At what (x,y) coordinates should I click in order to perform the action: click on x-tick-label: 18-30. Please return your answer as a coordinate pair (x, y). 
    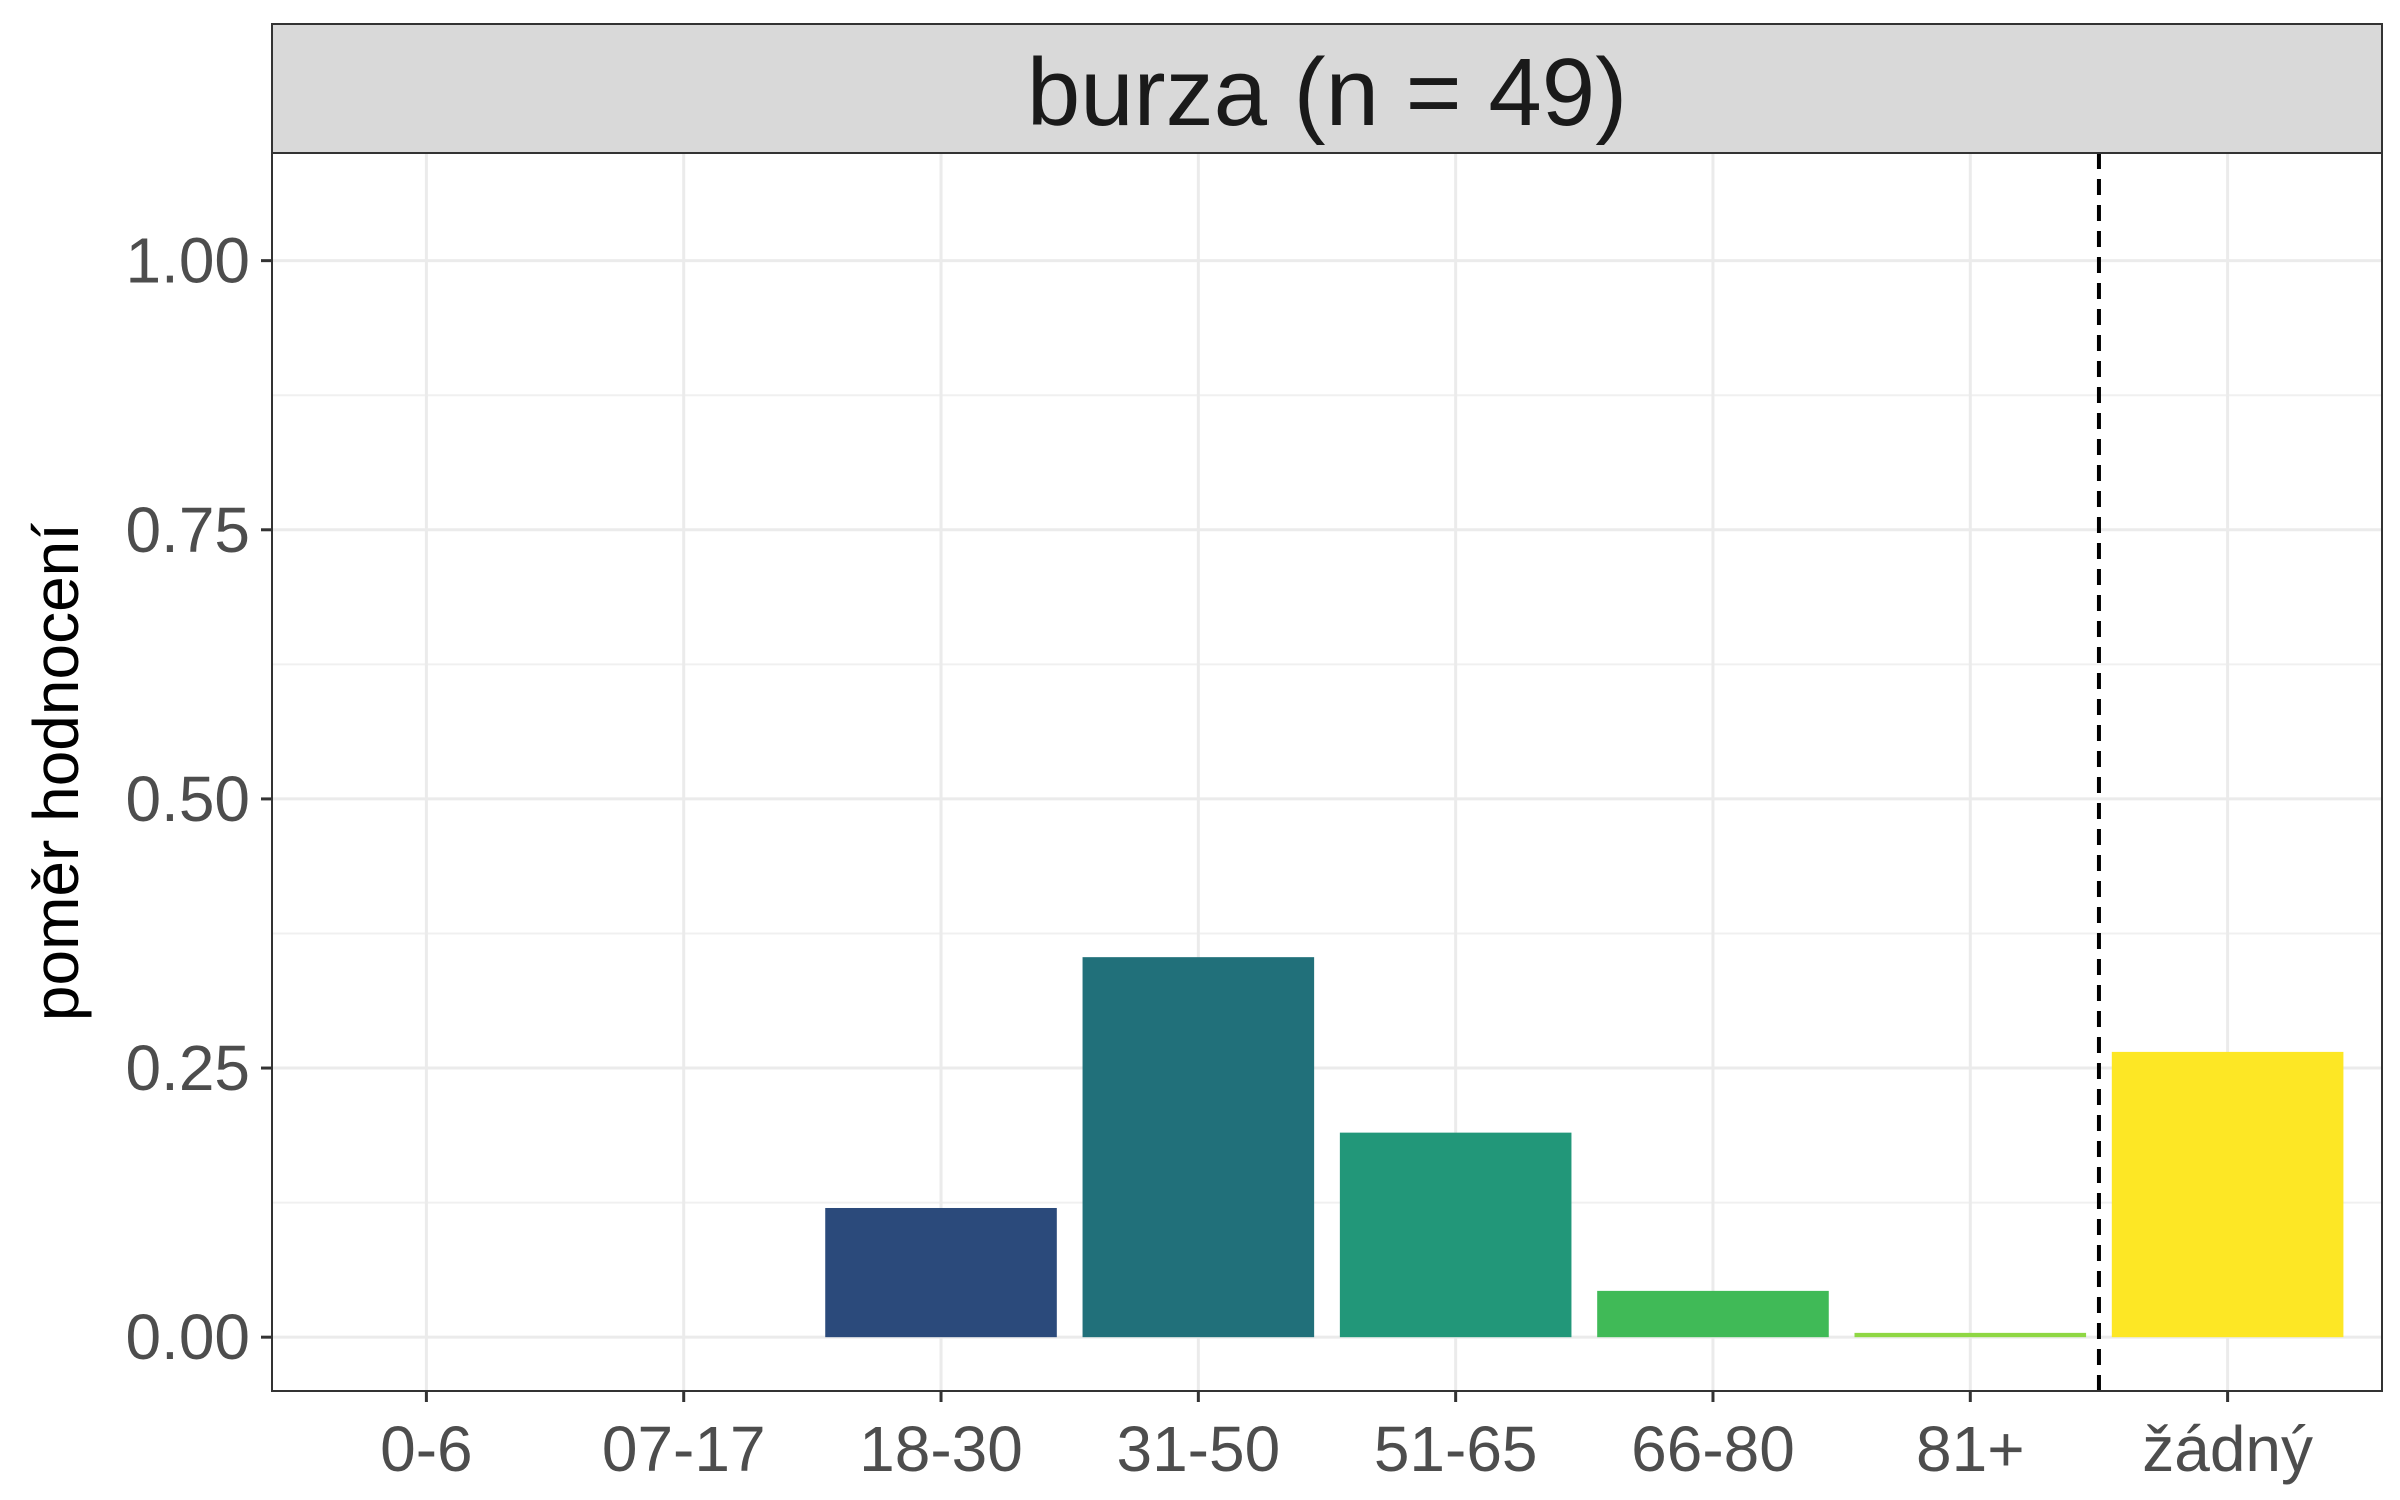
    Looking at the image, I should click on (941, 1449).